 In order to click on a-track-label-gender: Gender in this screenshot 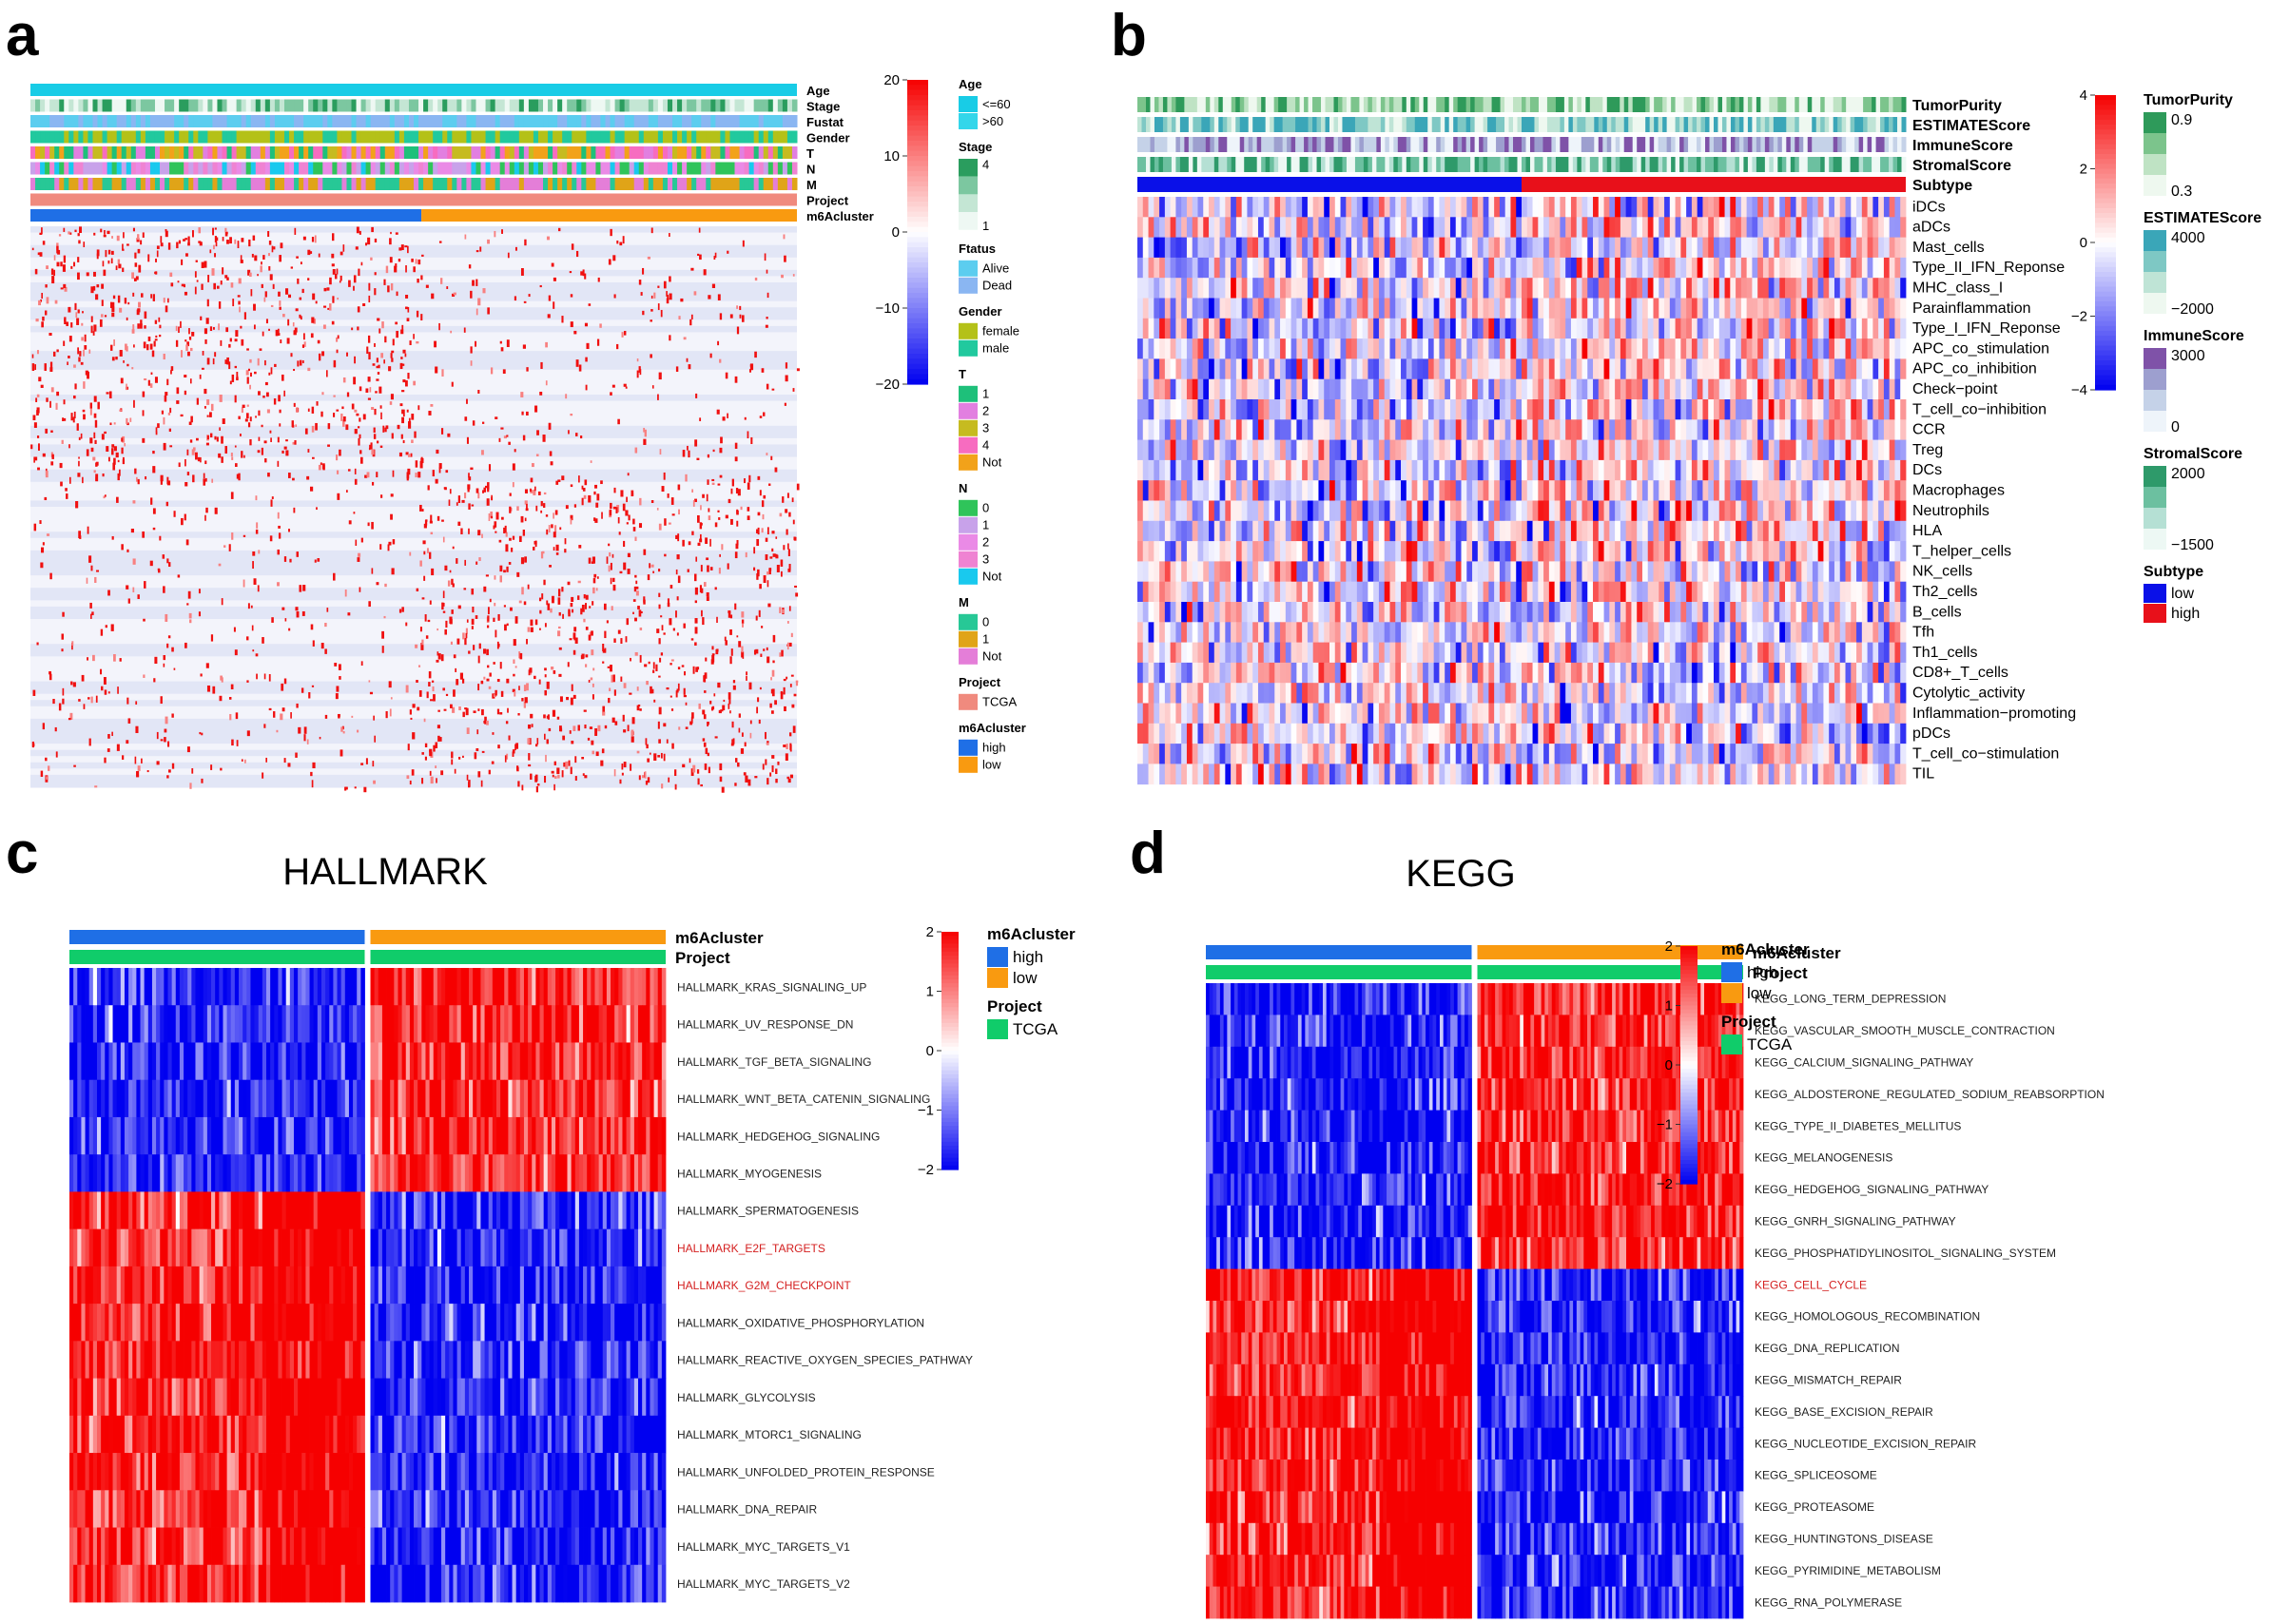, I will do `click(828, 138)`.